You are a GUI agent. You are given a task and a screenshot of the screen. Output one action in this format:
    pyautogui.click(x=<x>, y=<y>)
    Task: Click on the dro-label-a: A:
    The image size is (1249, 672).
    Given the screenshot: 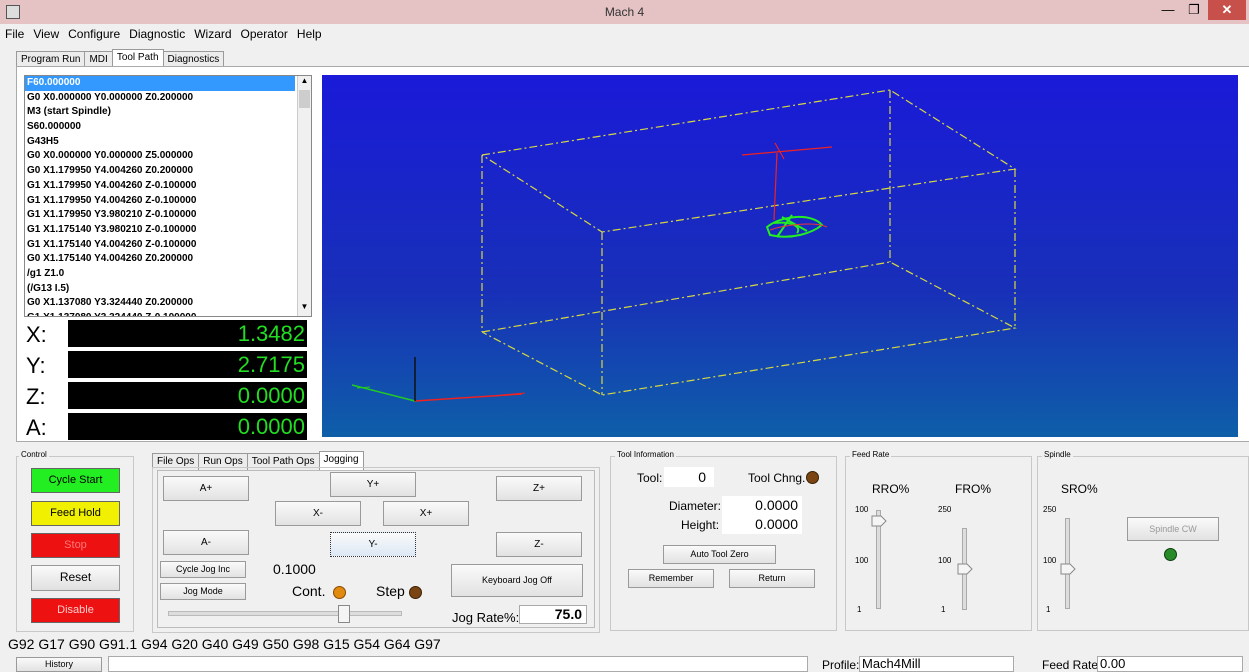 What is the action you would take?
    pyautogui.click(x=36, y=428)
    